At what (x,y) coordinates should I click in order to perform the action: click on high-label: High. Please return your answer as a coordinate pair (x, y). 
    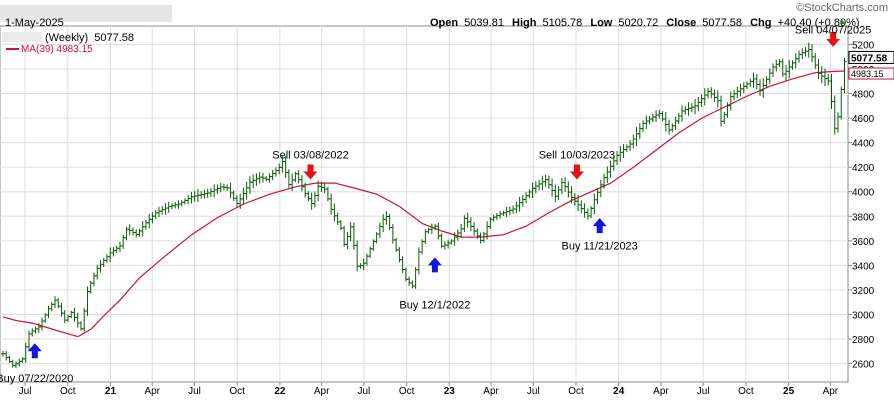
    Looking at the image, I should click on (524, 23).